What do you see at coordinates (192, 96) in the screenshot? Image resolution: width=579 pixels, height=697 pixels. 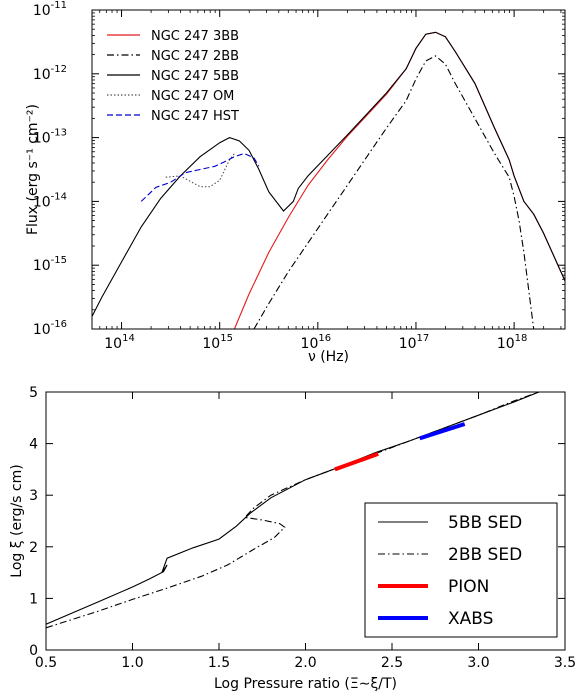 I see `legend-label: NGC 247 OM` at bounding box center [192, 96].